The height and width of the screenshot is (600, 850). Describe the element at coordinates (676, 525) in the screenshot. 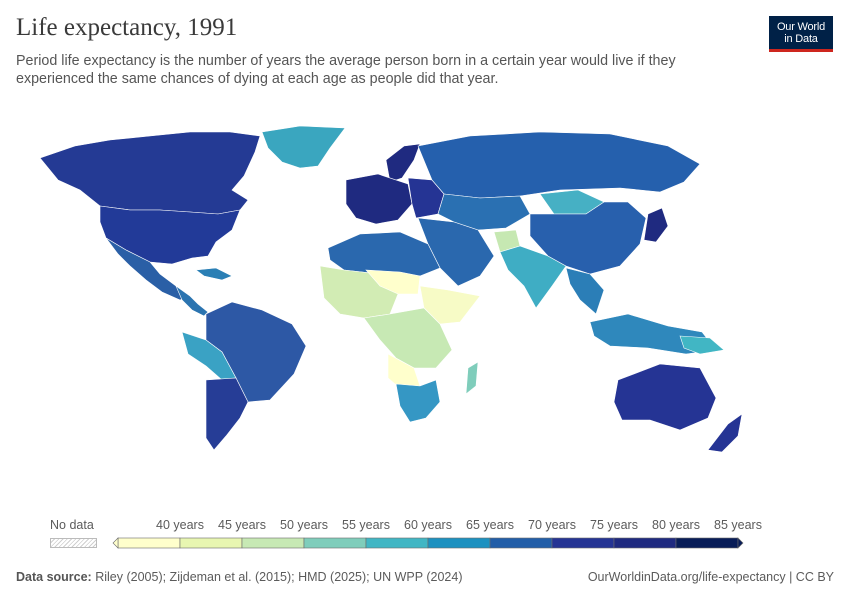

I see `legend-tick-label: 80 years` at that location.